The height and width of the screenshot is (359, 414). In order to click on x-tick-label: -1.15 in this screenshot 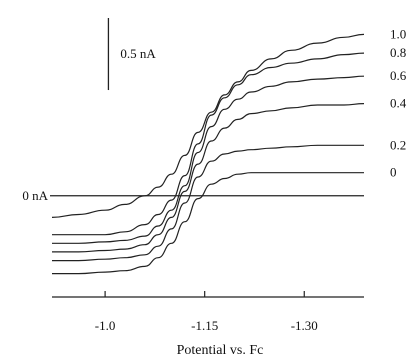, I will do `click(204, 325)`.